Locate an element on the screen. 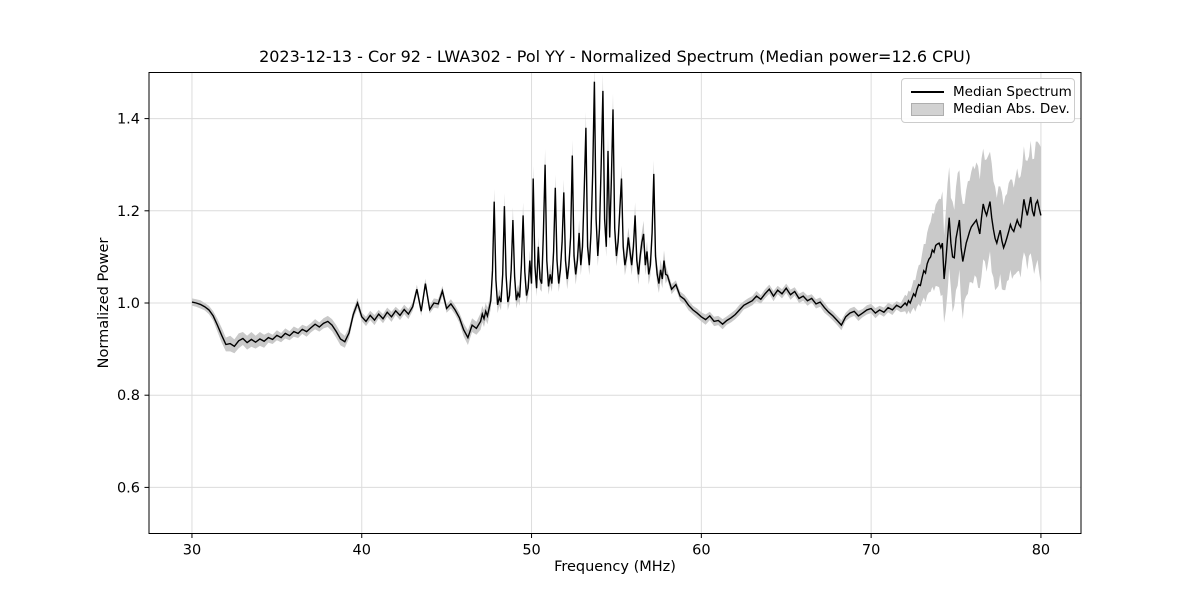 The height and width of the screenshot is (600, 1200). legend: Median Spectrum Median Abs. Dev. is located at coordinates (988, 100).